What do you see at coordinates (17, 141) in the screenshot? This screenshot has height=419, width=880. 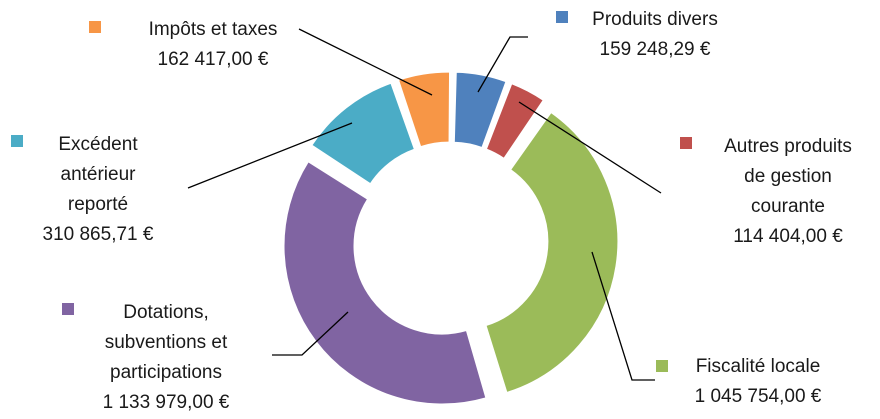 I see `swatch-excedent-anterieur-reporte` at bounding box center [17, 141].